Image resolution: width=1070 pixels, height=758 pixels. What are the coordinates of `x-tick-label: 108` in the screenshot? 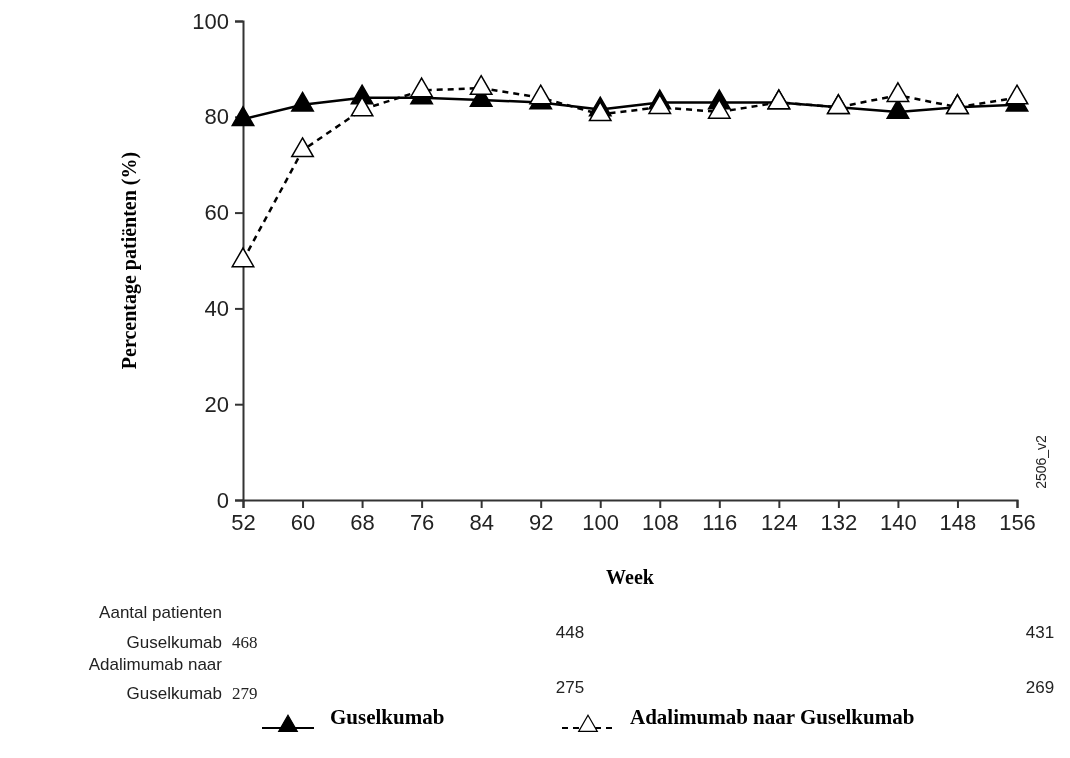 It's located at (660, 522).